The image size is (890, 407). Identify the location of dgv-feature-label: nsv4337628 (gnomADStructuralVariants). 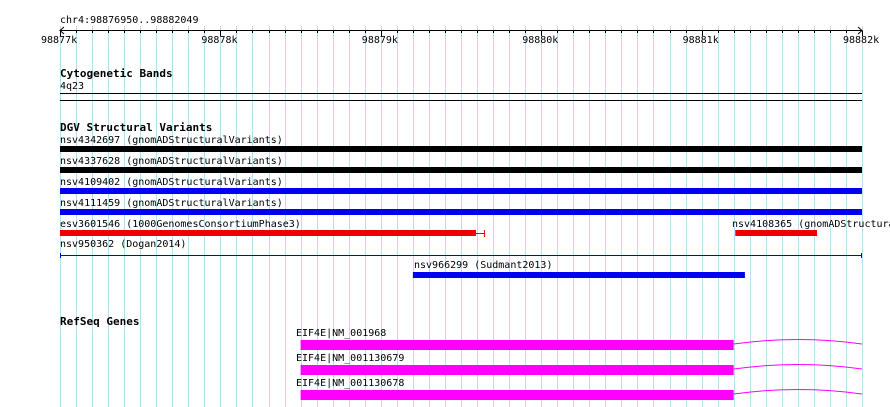
(171, 161).